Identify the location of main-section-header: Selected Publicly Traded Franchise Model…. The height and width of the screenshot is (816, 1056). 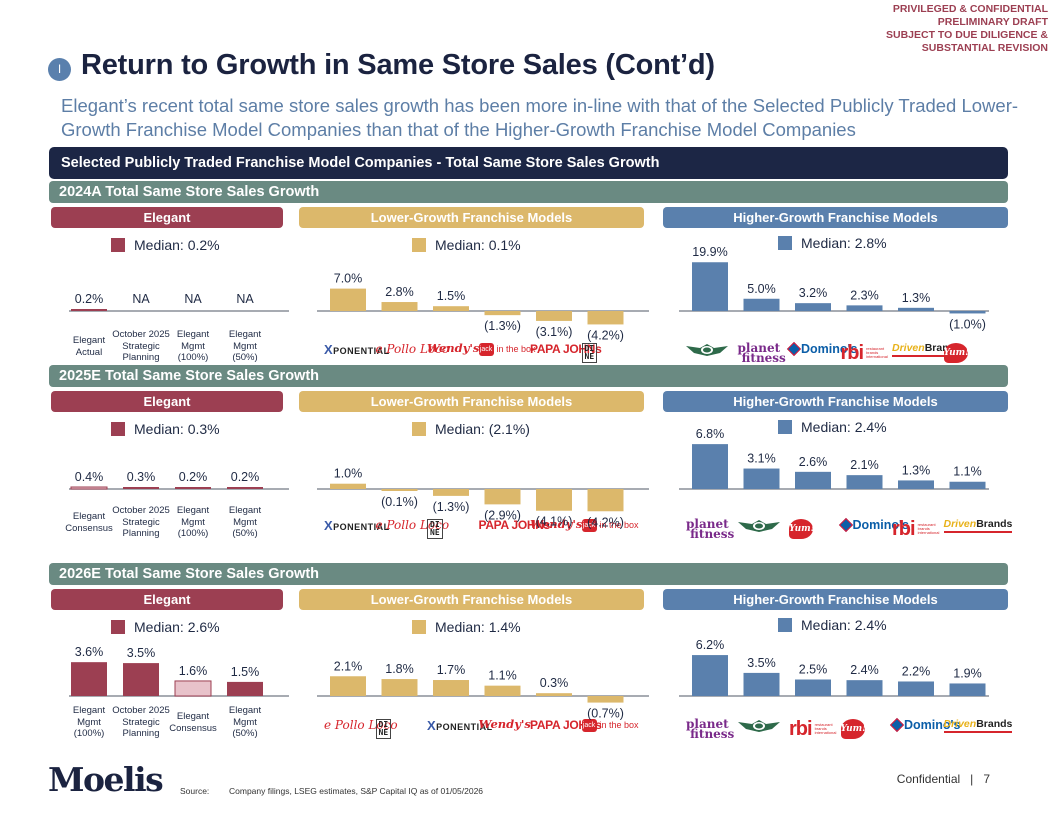
(528, 163).